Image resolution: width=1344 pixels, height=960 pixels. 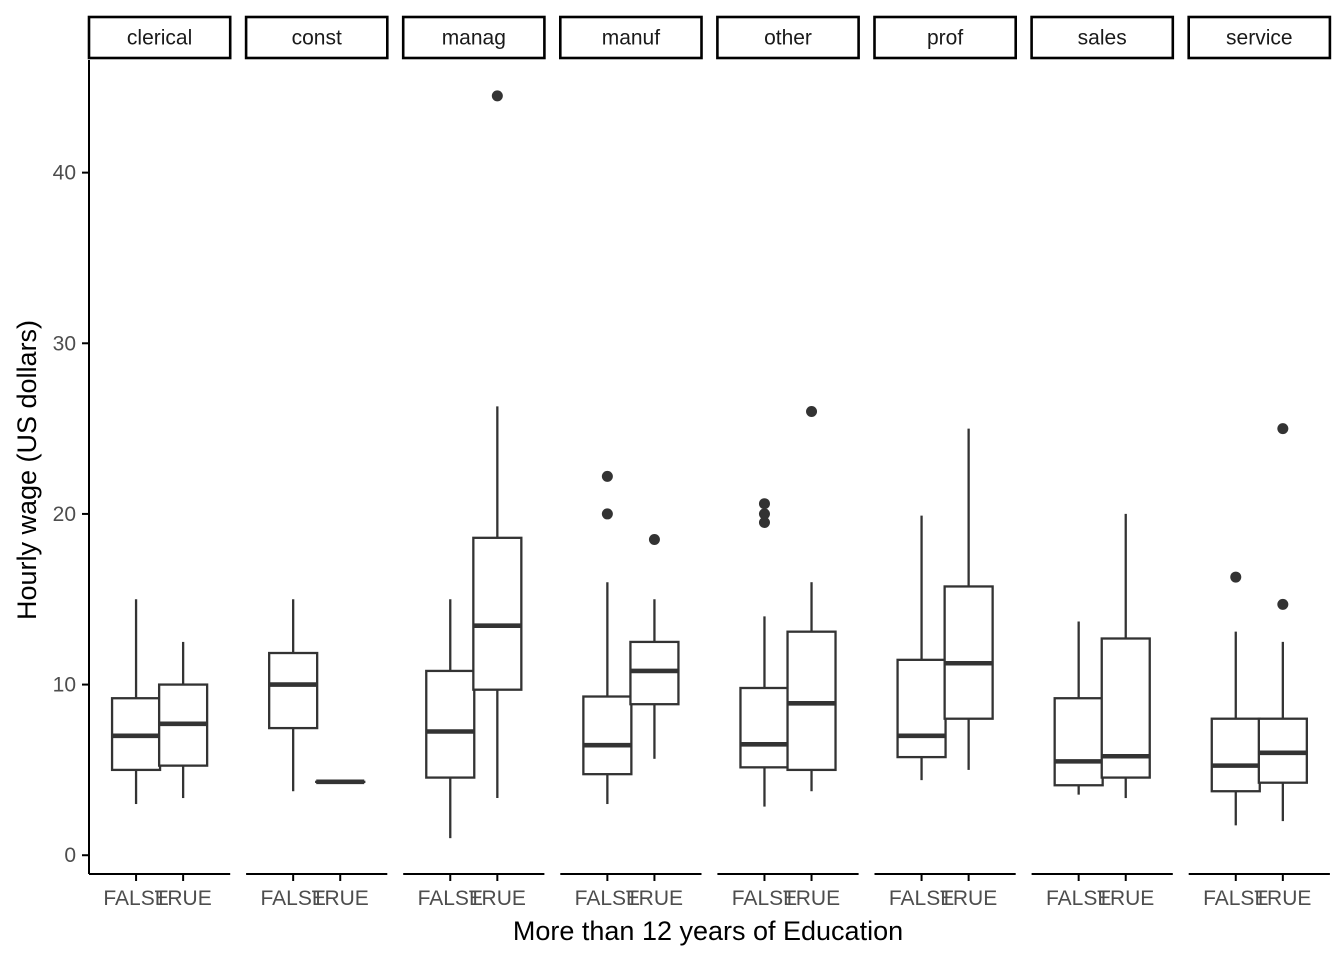 I want to click on x-axis-title: More than 12 years of Education, so click(x=708, y=931).